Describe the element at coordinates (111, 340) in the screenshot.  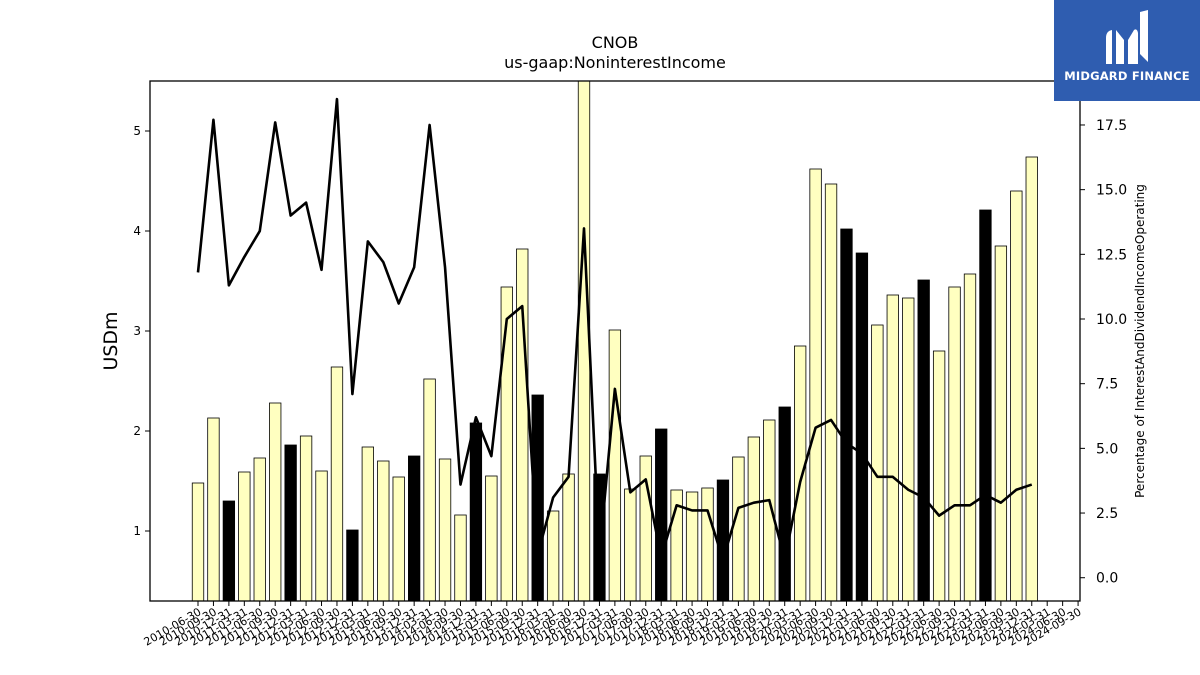
I see `y-axis-label: USDm` at that location.